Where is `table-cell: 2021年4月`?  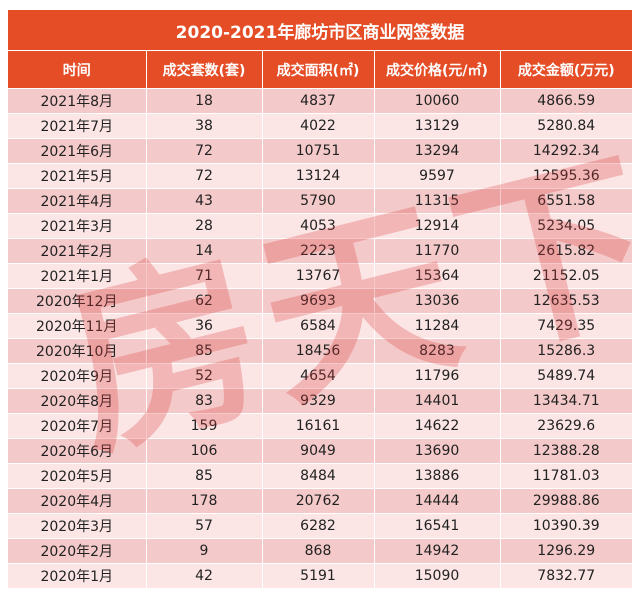
table-cell: 2021年4月 is located at coordinates (77, 201).